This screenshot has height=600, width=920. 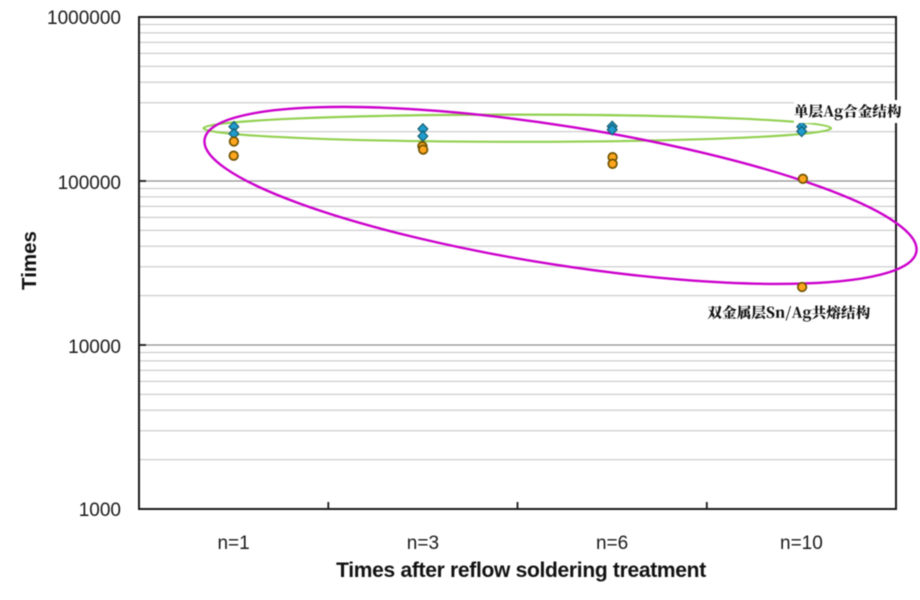 I want to click on svg-text: 100000, so click(x=89, y=183).